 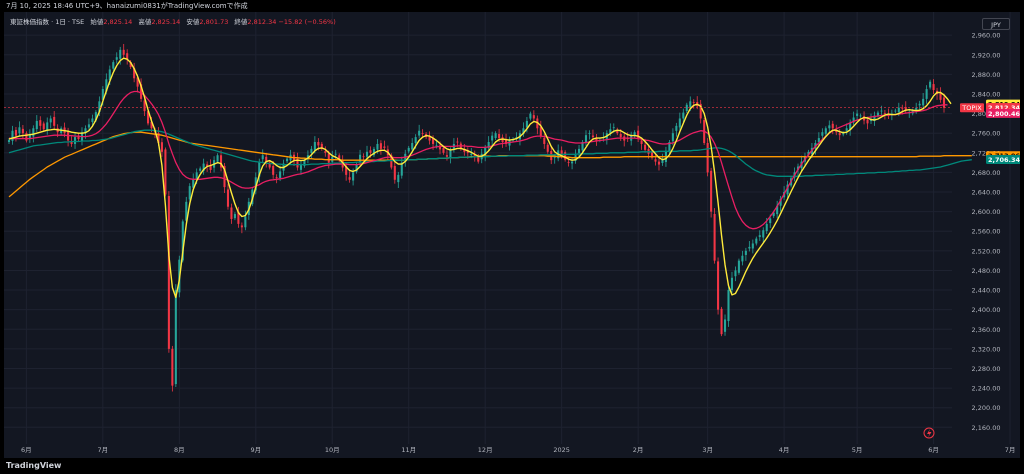 What do you see at coordinates (986, 349) in the screenshot?
I see `y-tick-label: 2,320.00` at bounding box center [986, 349].